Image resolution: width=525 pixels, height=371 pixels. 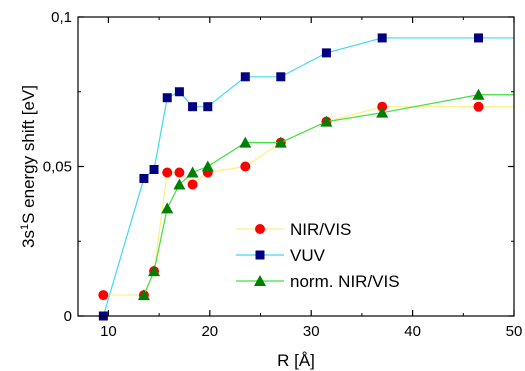 I want to click on y-axis-title-prefix: 3s, so click(x=28, y=239).